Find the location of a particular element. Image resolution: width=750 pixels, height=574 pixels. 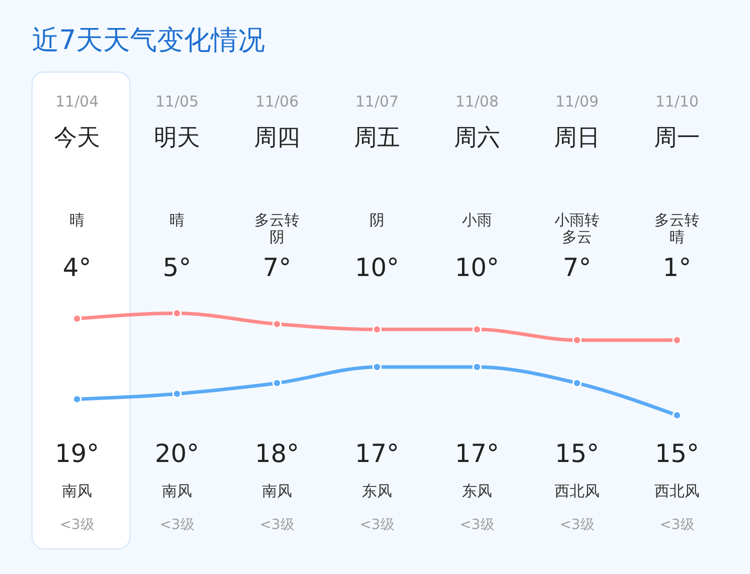

data-label: 19° is located at coordinates (77, 453).